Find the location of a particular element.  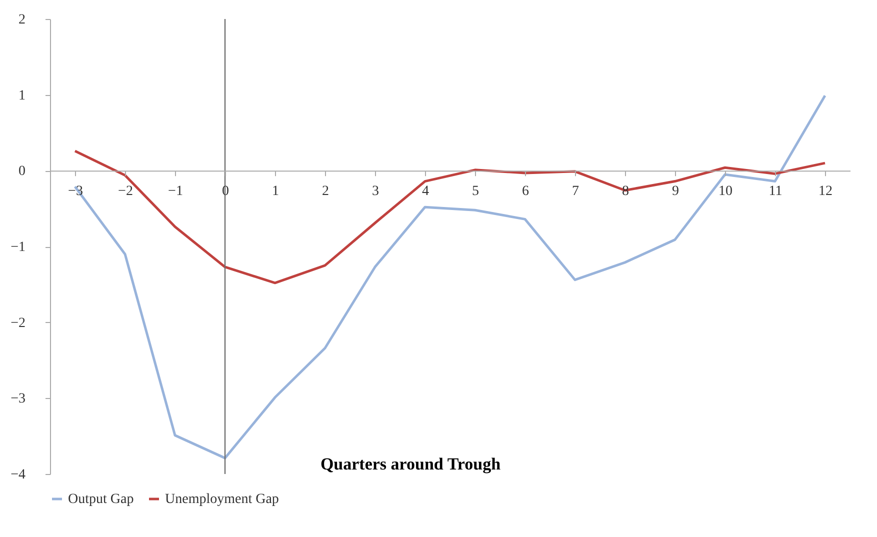

x-tick-label: 11 is located at coordinates (775, 192).